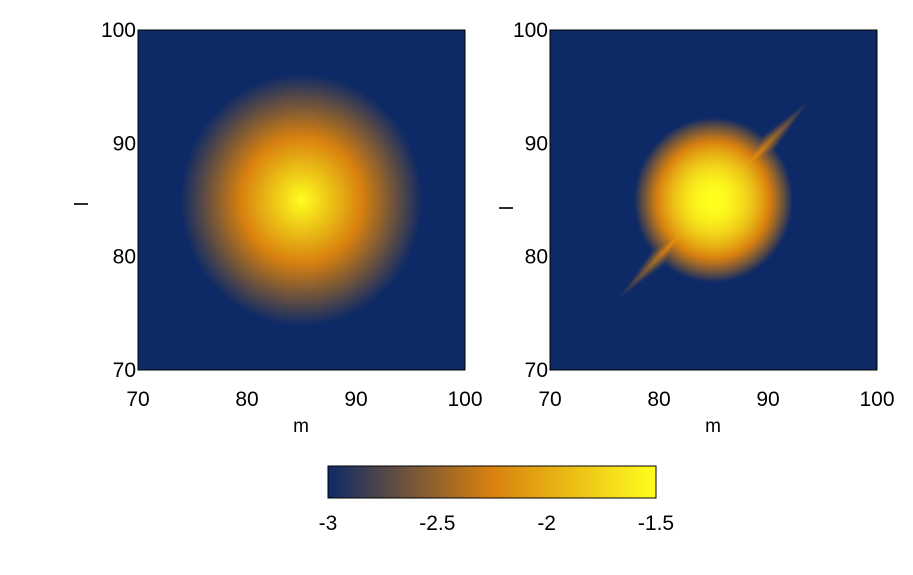 This screenshot has width=913, height=575. Describe the element at coordinates (492, 482) in the screenshot. I see `colorbar-gradient` at that location.